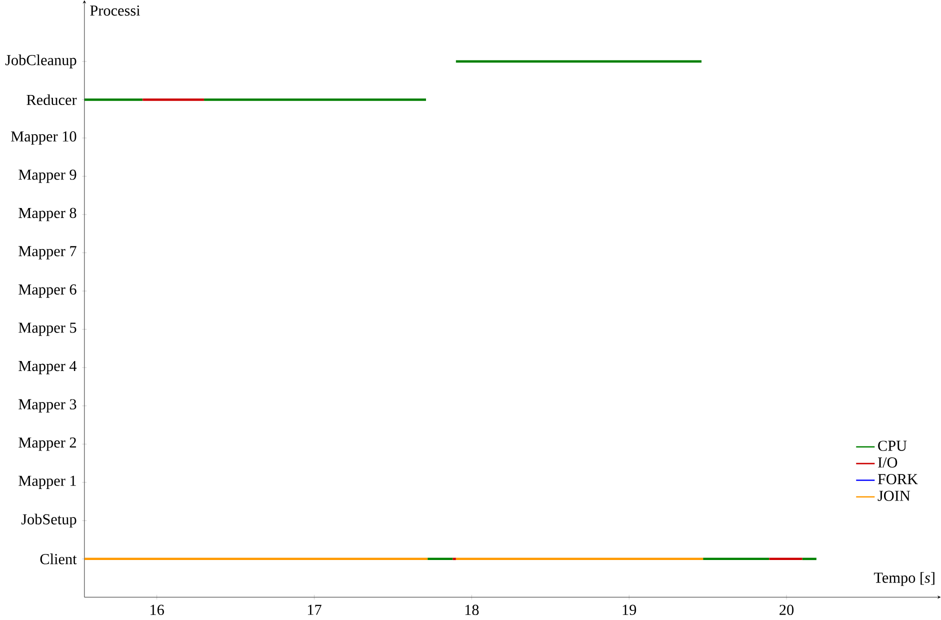 The height and width of the screenshot is (620, 941). Describe the element at coordinates (472, 609) in the screenshot. I see `x-tick-label: 18` at that location.